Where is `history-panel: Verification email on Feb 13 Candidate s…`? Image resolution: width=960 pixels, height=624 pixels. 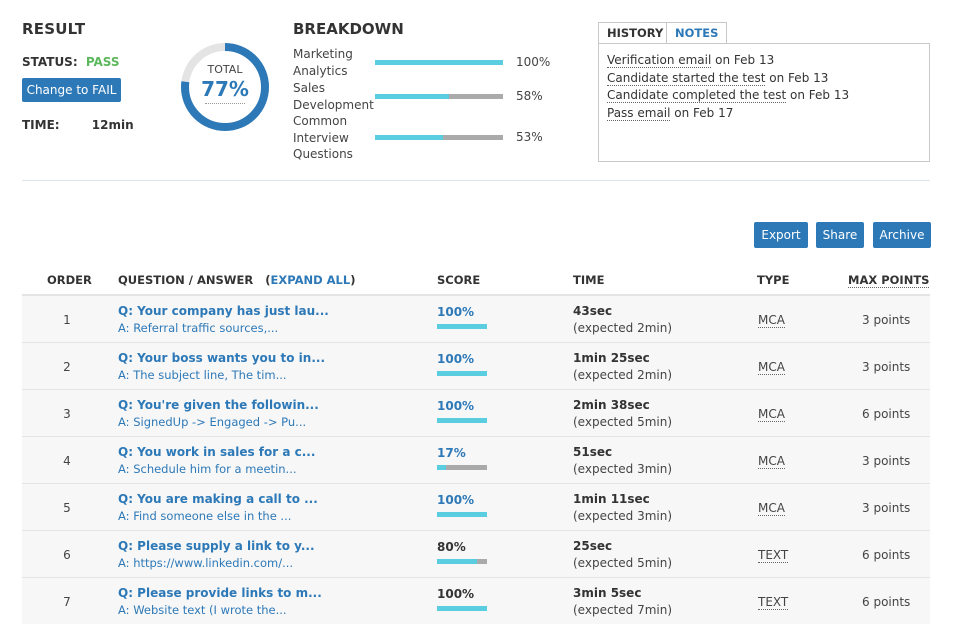
history-panel: Verification email on Feb 13 Candidate s… is located at coordinates (764, 102).